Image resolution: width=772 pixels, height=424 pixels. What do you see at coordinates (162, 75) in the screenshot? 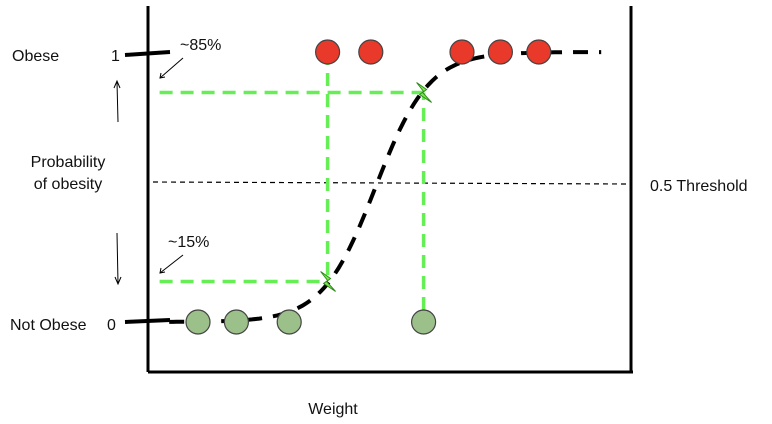
I see `arrow-85-pointer-head` at bounding box center [162, 75].